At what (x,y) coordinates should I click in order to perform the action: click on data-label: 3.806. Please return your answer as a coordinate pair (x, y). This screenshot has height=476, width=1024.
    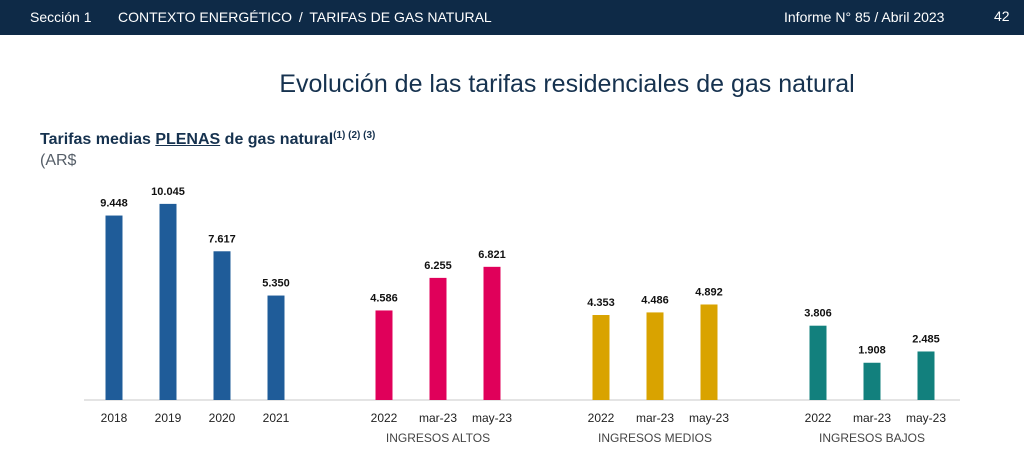
    Looking at the image, I should click on (818, 314).